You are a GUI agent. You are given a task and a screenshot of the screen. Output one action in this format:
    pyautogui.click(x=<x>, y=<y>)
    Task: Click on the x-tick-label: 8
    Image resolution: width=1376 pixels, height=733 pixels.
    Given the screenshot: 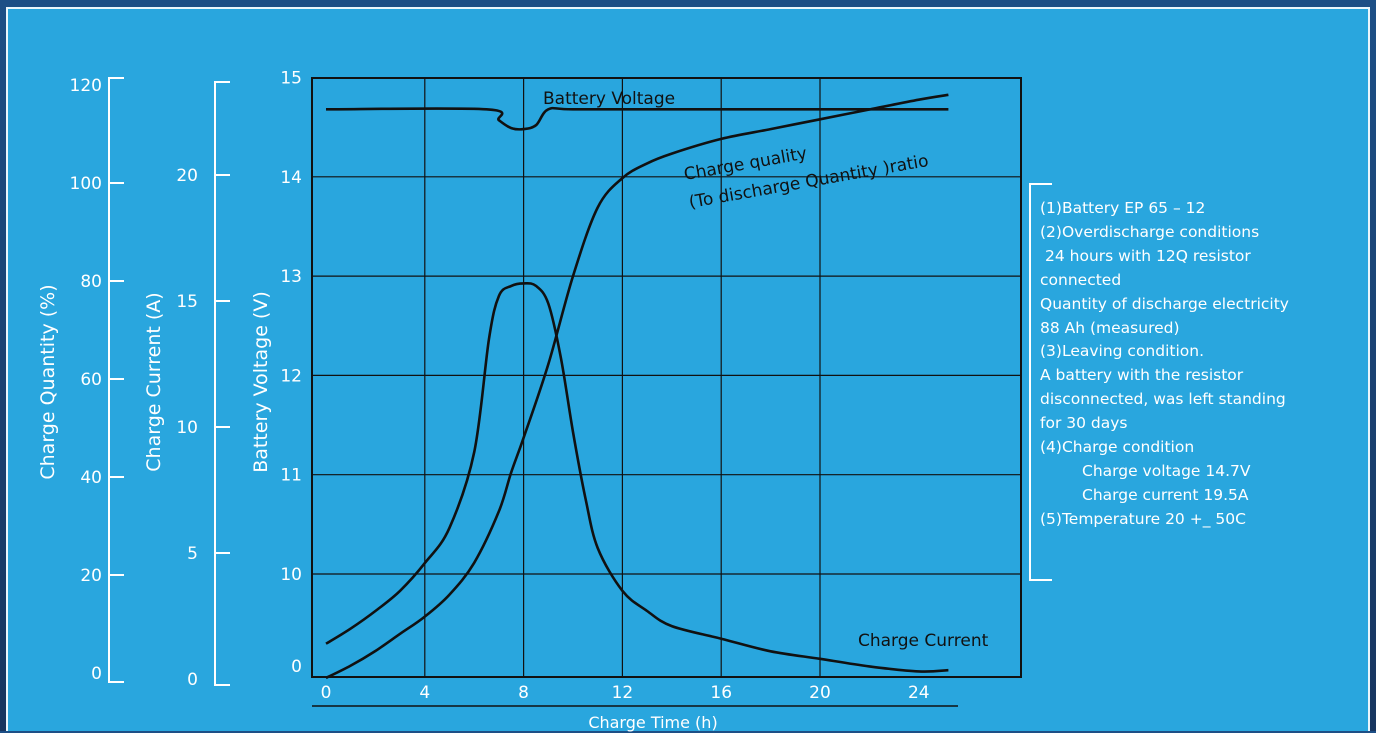 What is the action you would take?
    pyautogui.click(x=523, y=693)
    